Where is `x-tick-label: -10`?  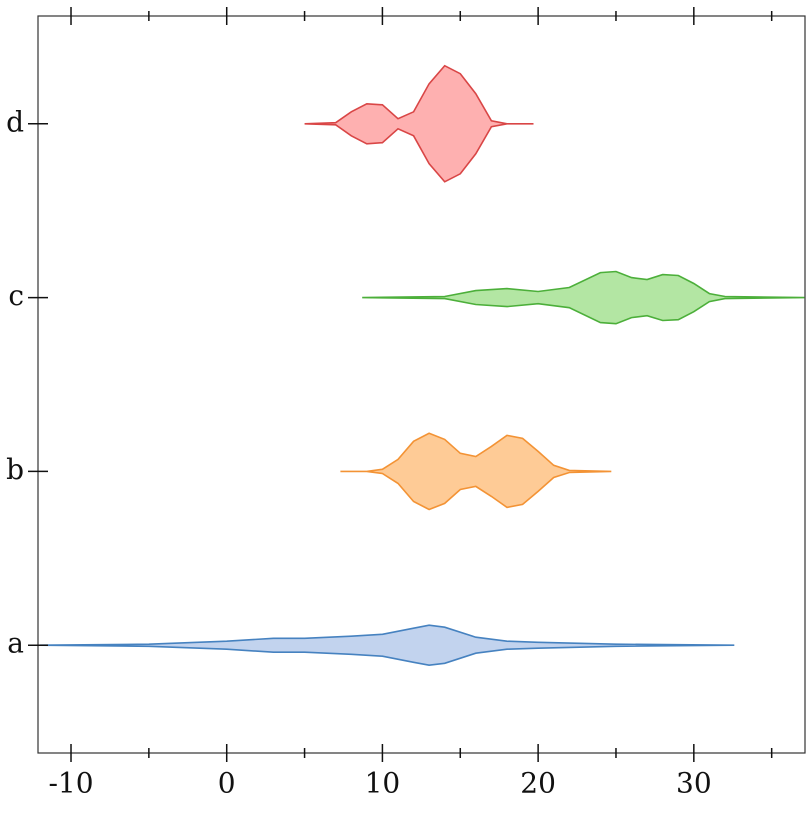
x-tick-label: -10 is located at coordinates (70, 783).